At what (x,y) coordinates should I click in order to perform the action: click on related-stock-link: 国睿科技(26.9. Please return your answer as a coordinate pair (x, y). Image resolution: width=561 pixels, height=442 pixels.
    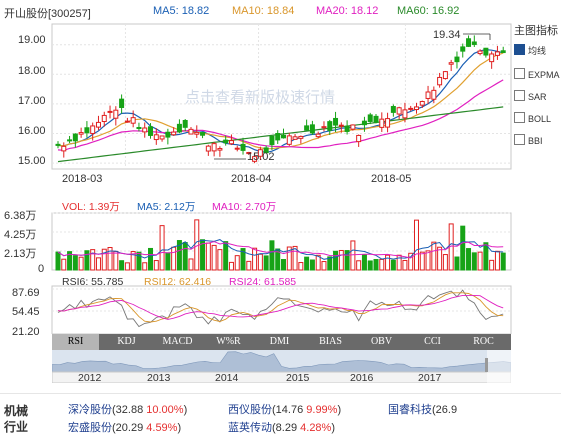
    Looking at the image, I should click on (422, 409).